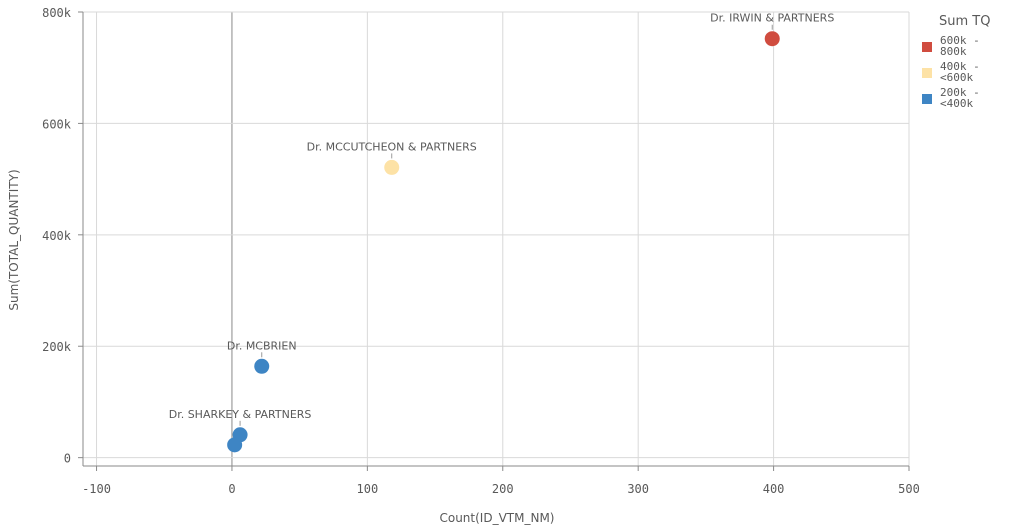 This screenshot has height=530, width=1025. What do you see at coordinates (960, 66) in the screenshot?
I see `legend-label: 400k -` at bounding box center [960, 66].